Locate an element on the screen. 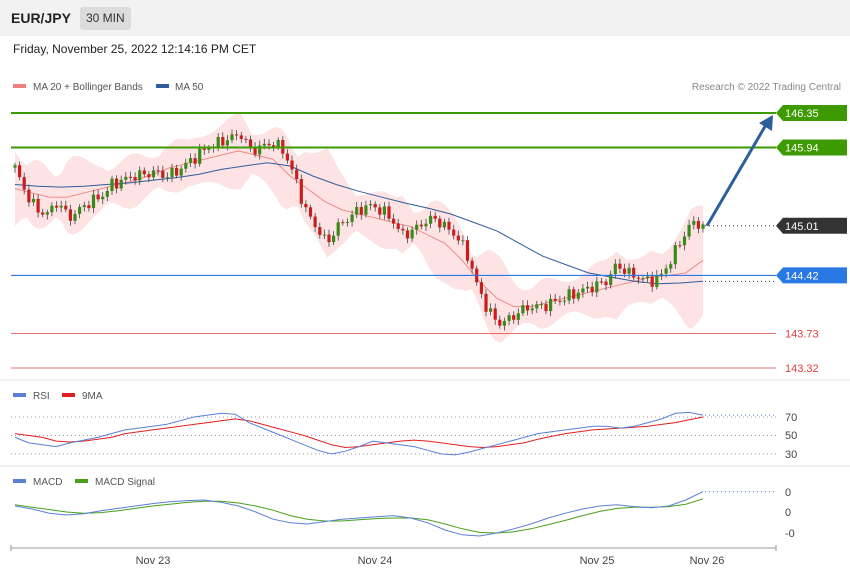 The height and width of the screenshot is (576, 850). rsi-ma-legend-label: 9MA is located at coordinates (92, 396).